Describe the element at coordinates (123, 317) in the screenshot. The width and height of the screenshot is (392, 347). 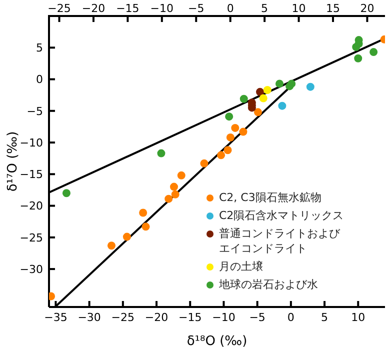
I see `x-tick-label: −25` at that location.